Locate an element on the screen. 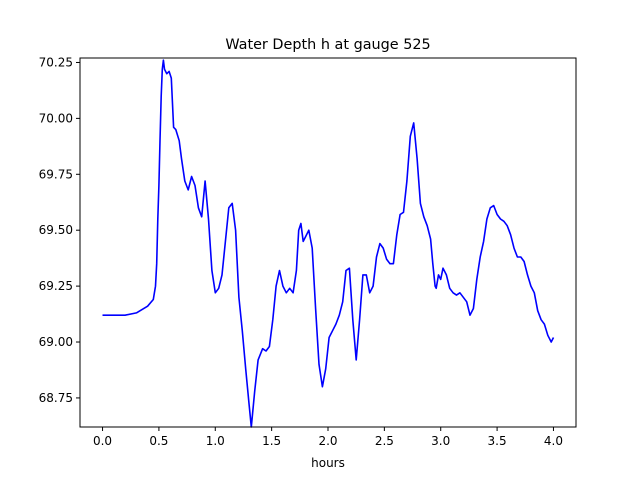  x-tick-label: 0.0 is located at coordinates (102, 441).